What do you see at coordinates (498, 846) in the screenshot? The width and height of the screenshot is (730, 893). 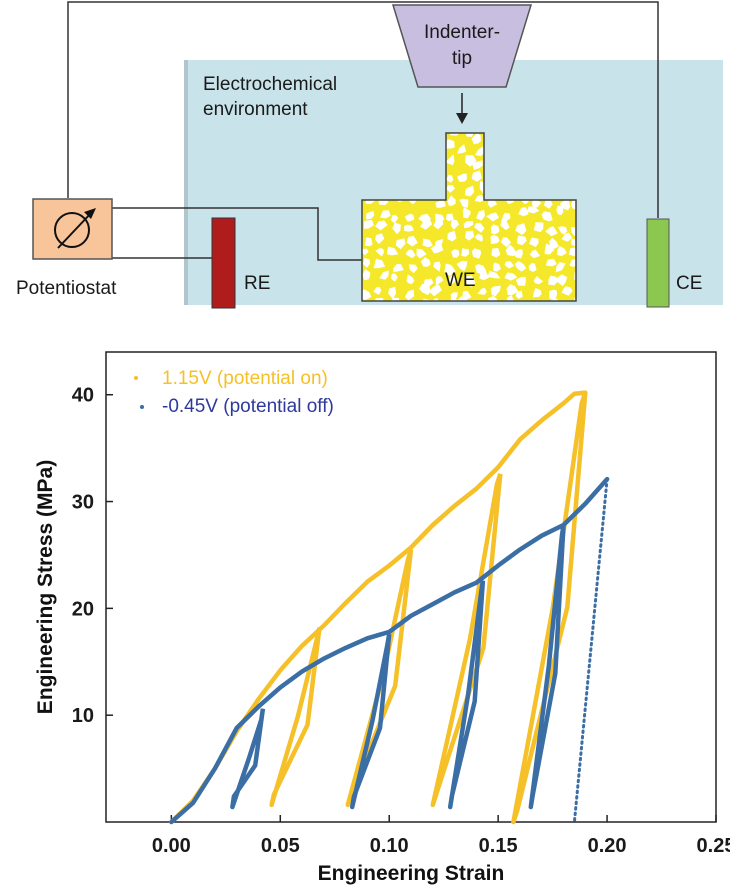 I see `x-tick-label: 0.15` at bounding box center [498, 846].